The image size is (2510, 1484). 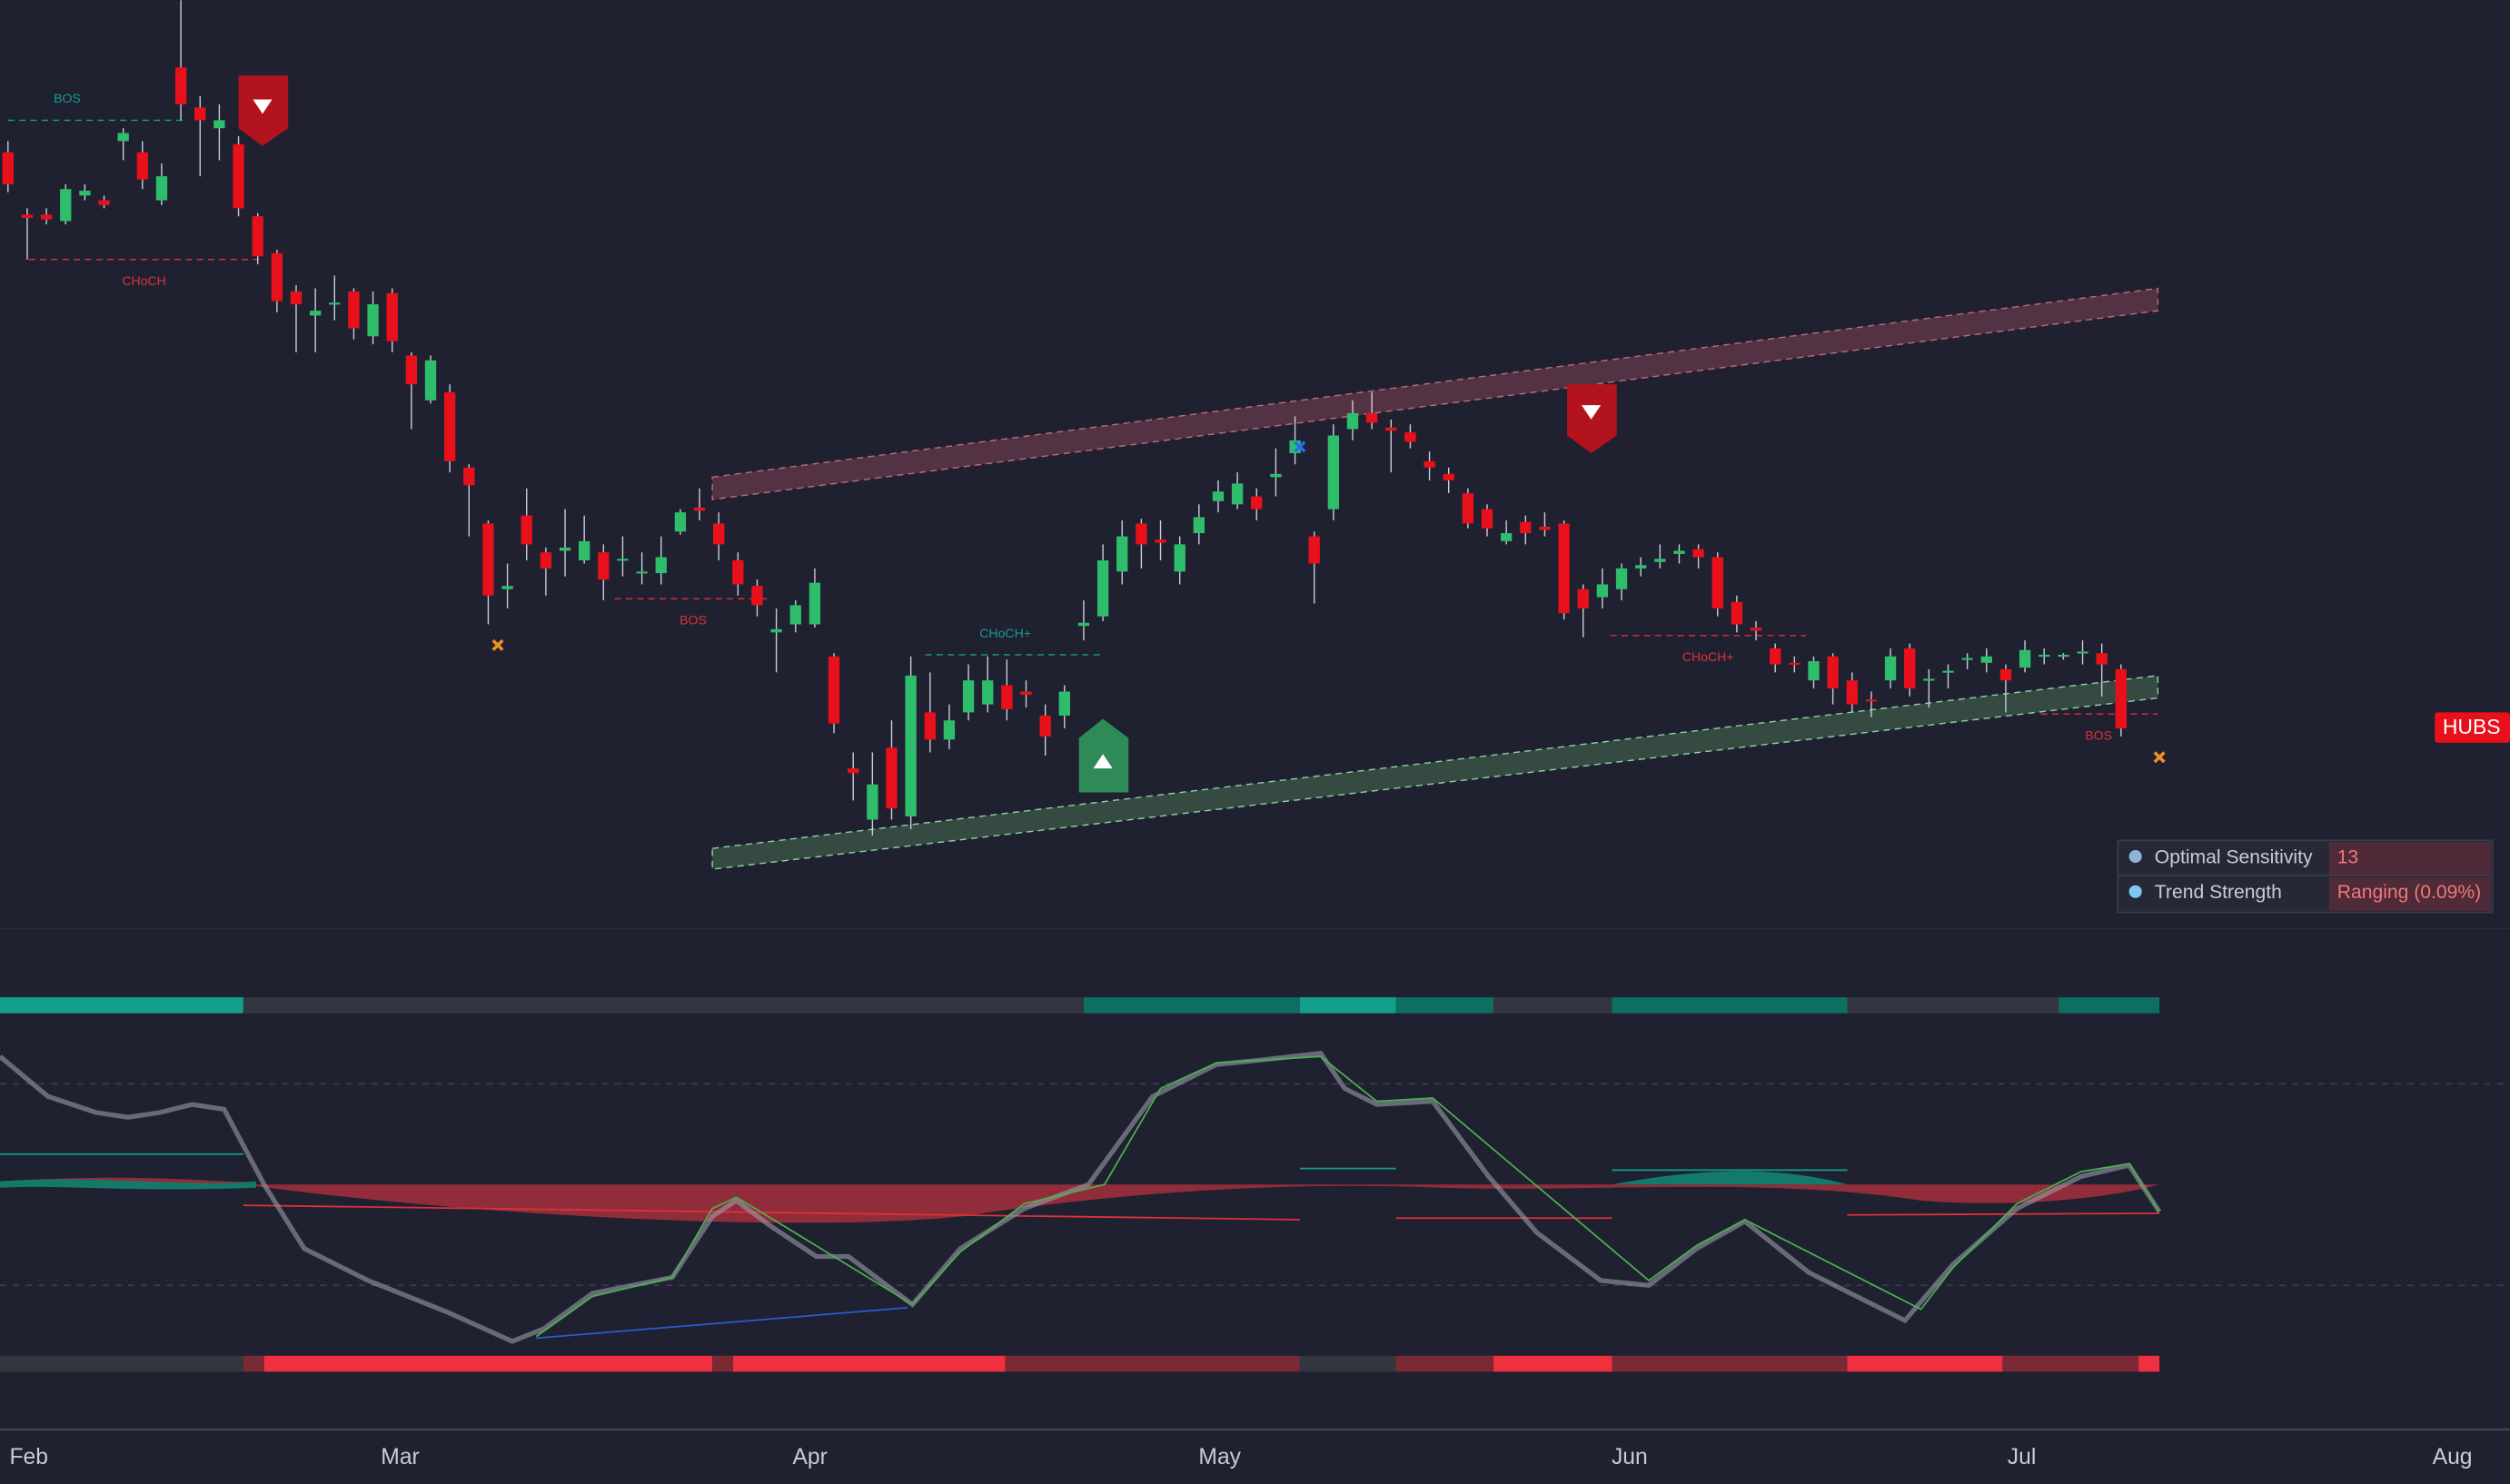 I want to click on x-tick-label: Feb, so click(x=28, y=1457).